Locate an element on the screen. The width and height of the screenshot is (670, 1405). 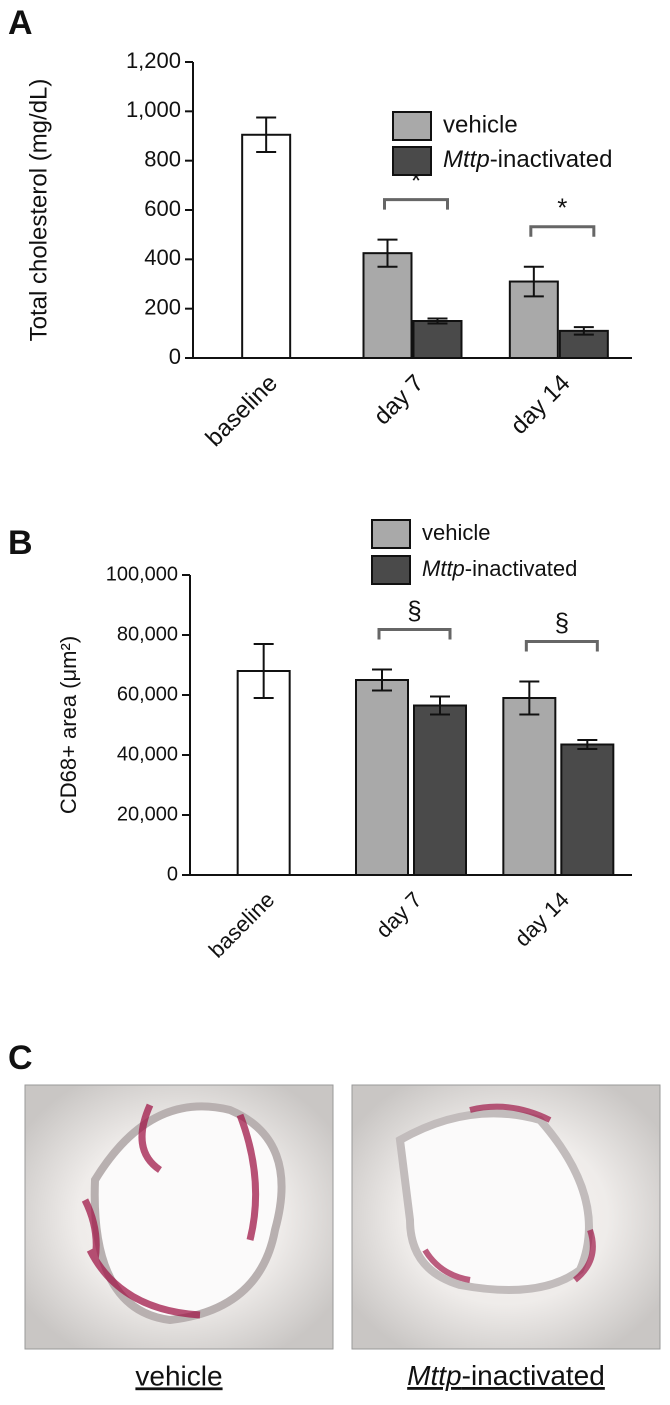
y-tick-label: 60,000 is located at coordinates (147, 694).